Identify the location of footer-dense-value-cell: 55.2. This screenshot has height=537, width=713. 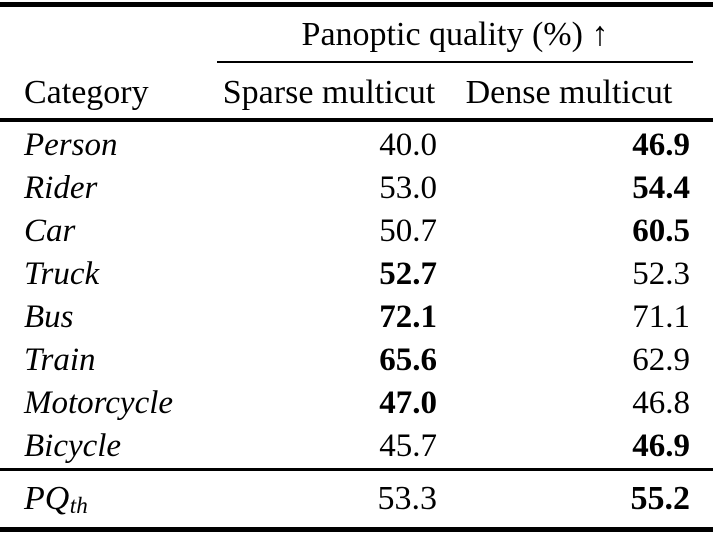
(660, 498).